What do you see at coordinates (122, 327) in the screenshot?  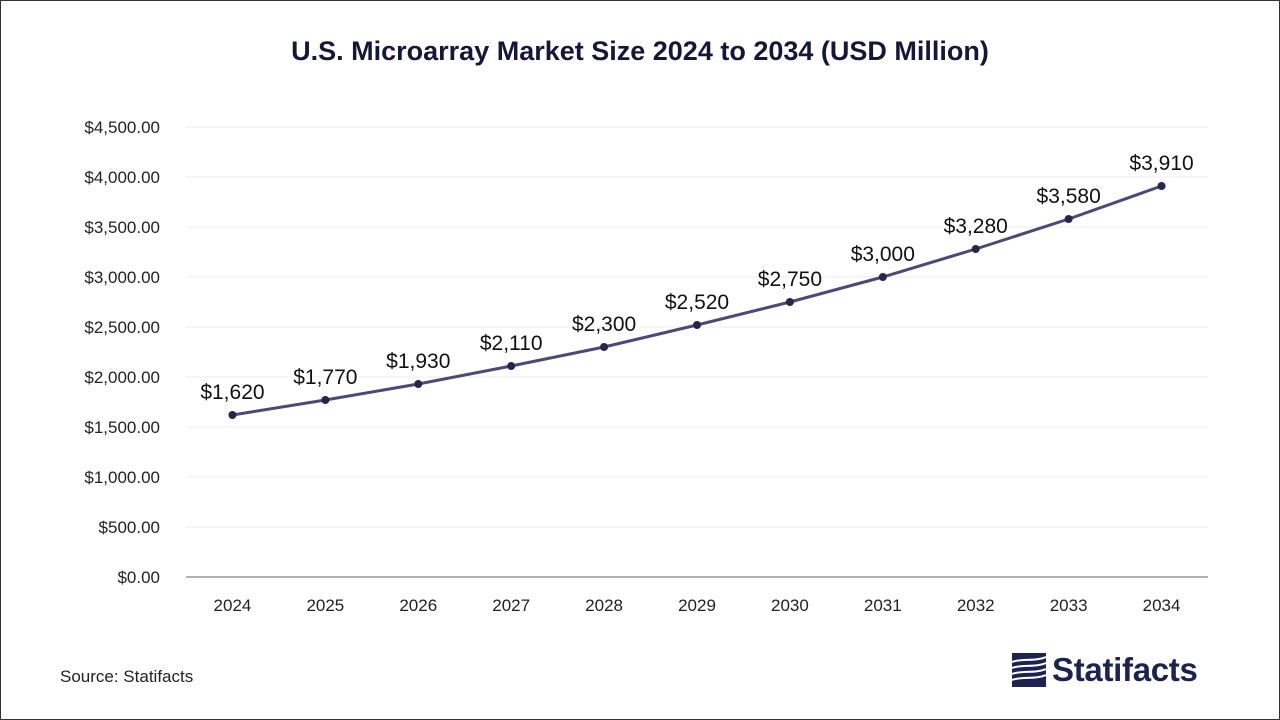 I see `y-tick-label: $2,500.00` at bounding box center [122, 327].